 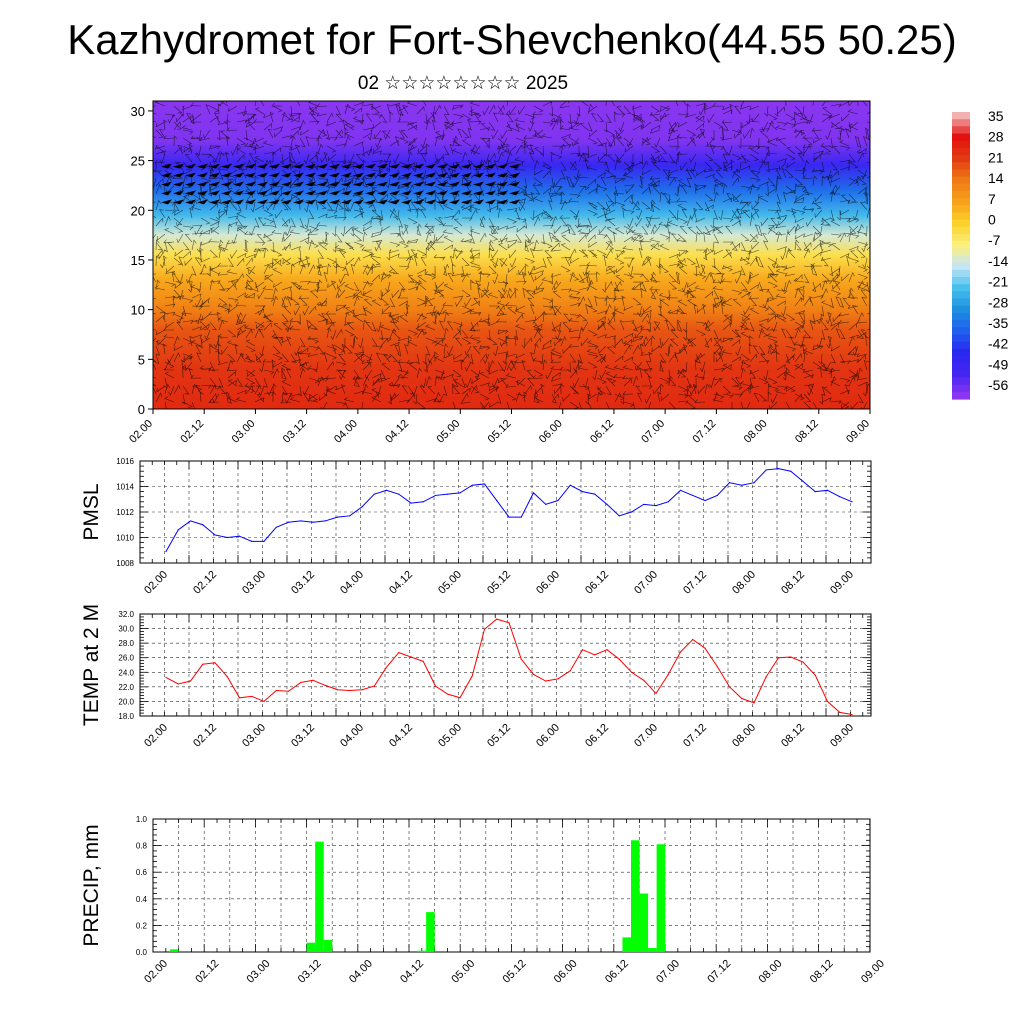 What do you see at coordinates (793, 736) in the screenshot?
I see `x-tick-label: 08.12` at bounding box center [793, 736].